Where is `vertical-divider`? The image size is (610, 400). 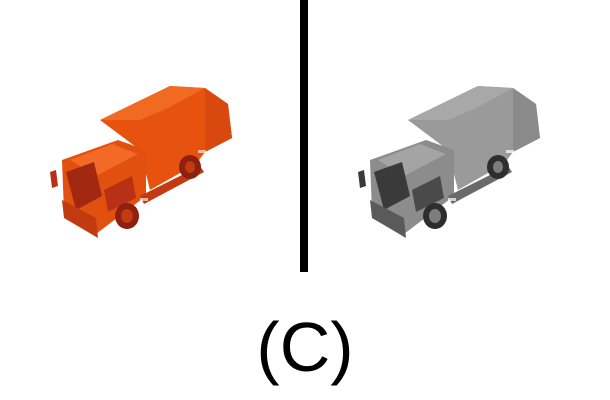 vertical-divider is located at coordinates (304, 136).